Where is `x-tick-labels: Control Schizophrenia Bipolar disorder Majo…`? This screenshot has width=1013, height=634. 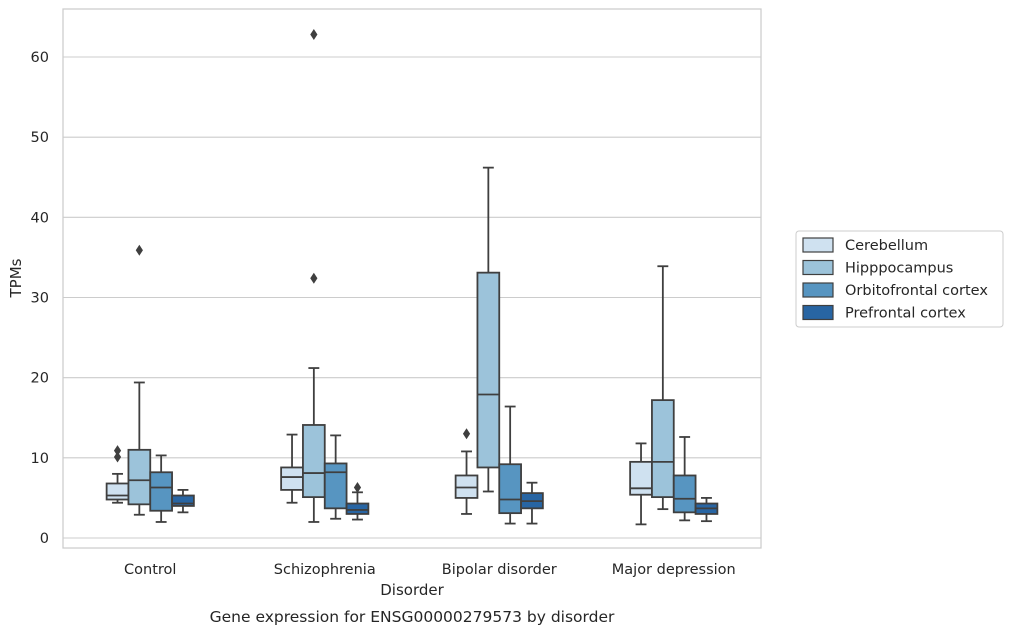
x-tick-labels: Control Schizophrenia Bipolar disorder Majo… is located at coordinates (430, 570).